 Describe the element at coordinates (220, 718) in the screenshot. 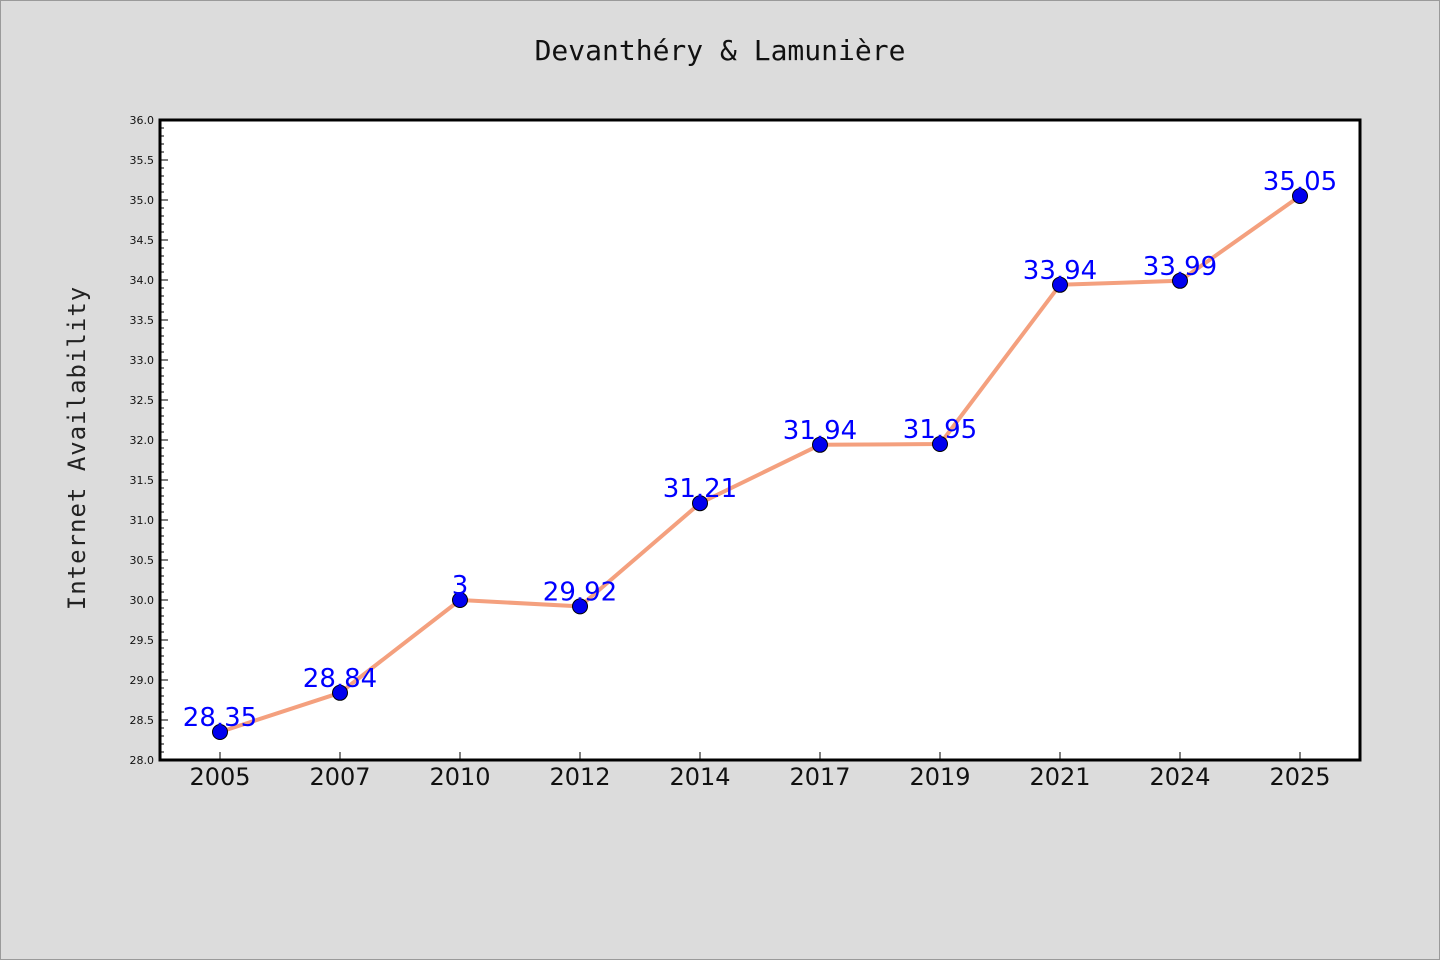

I see `data-label: 28.35` at that location.